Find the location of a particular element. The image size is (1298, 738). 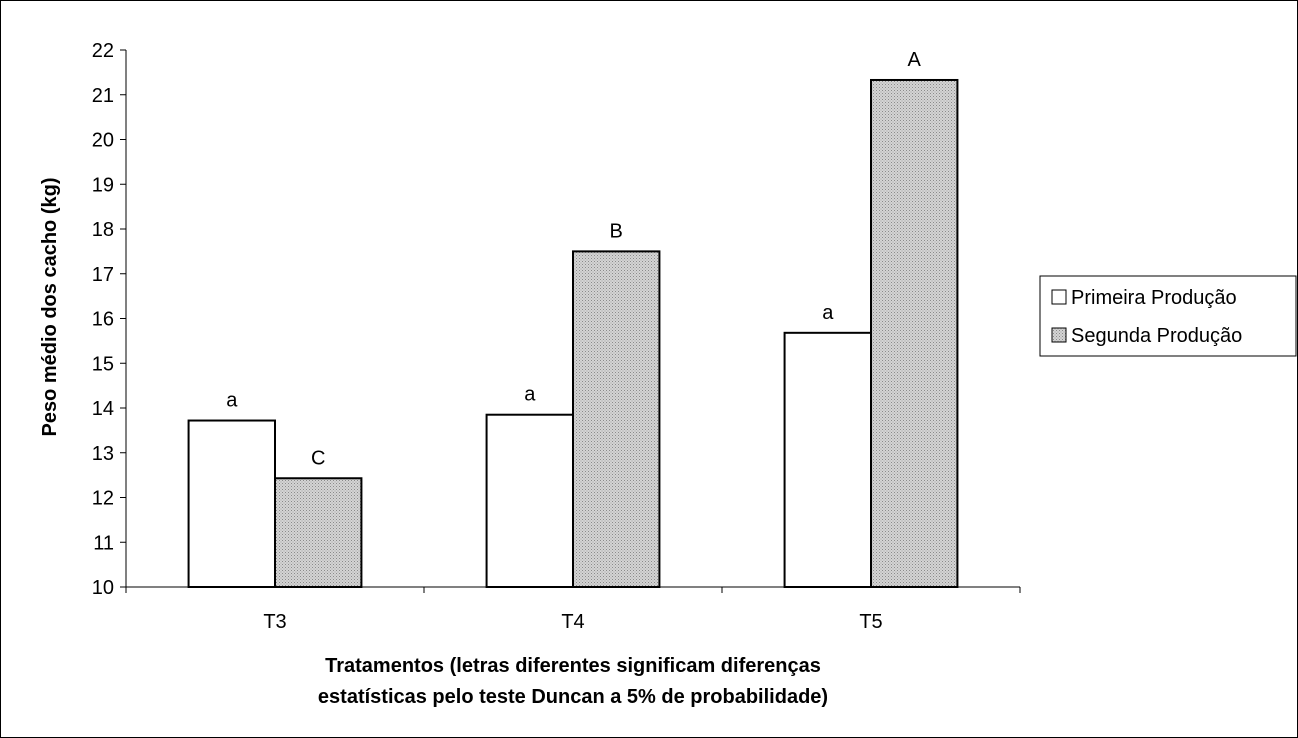

legend-label-primeira: Primeira Produção is located at coordinates (1154, 298).